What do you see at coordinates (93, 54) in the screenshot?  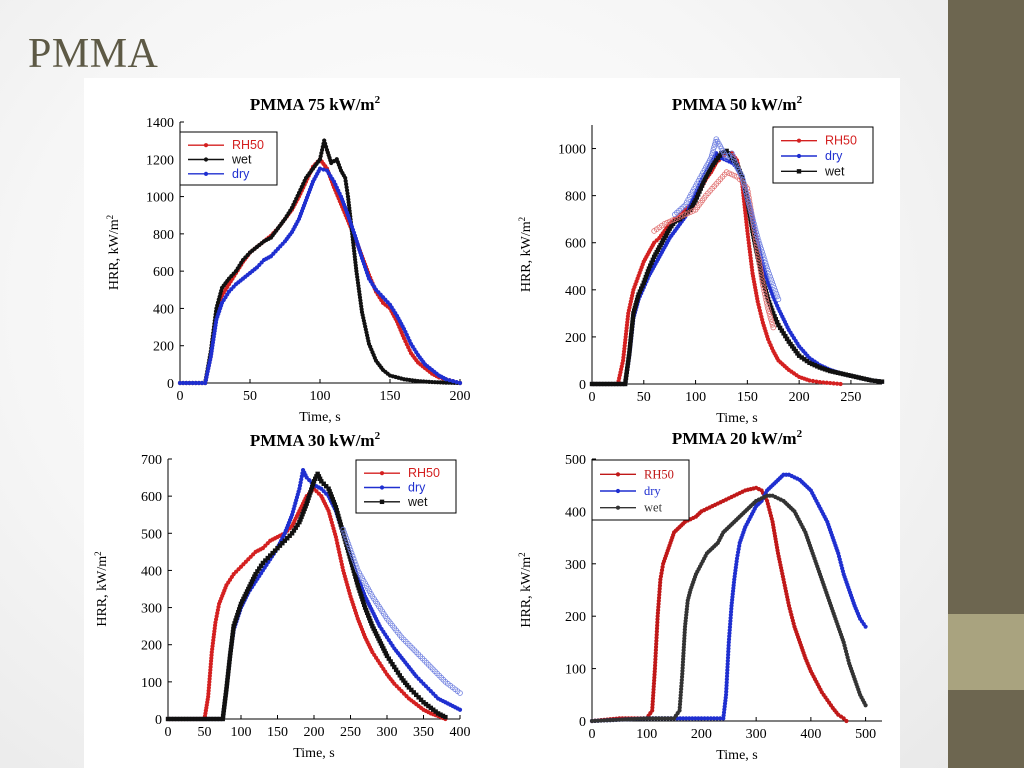 I see `slide-title: PMMA` at bounding box center [93, 54].